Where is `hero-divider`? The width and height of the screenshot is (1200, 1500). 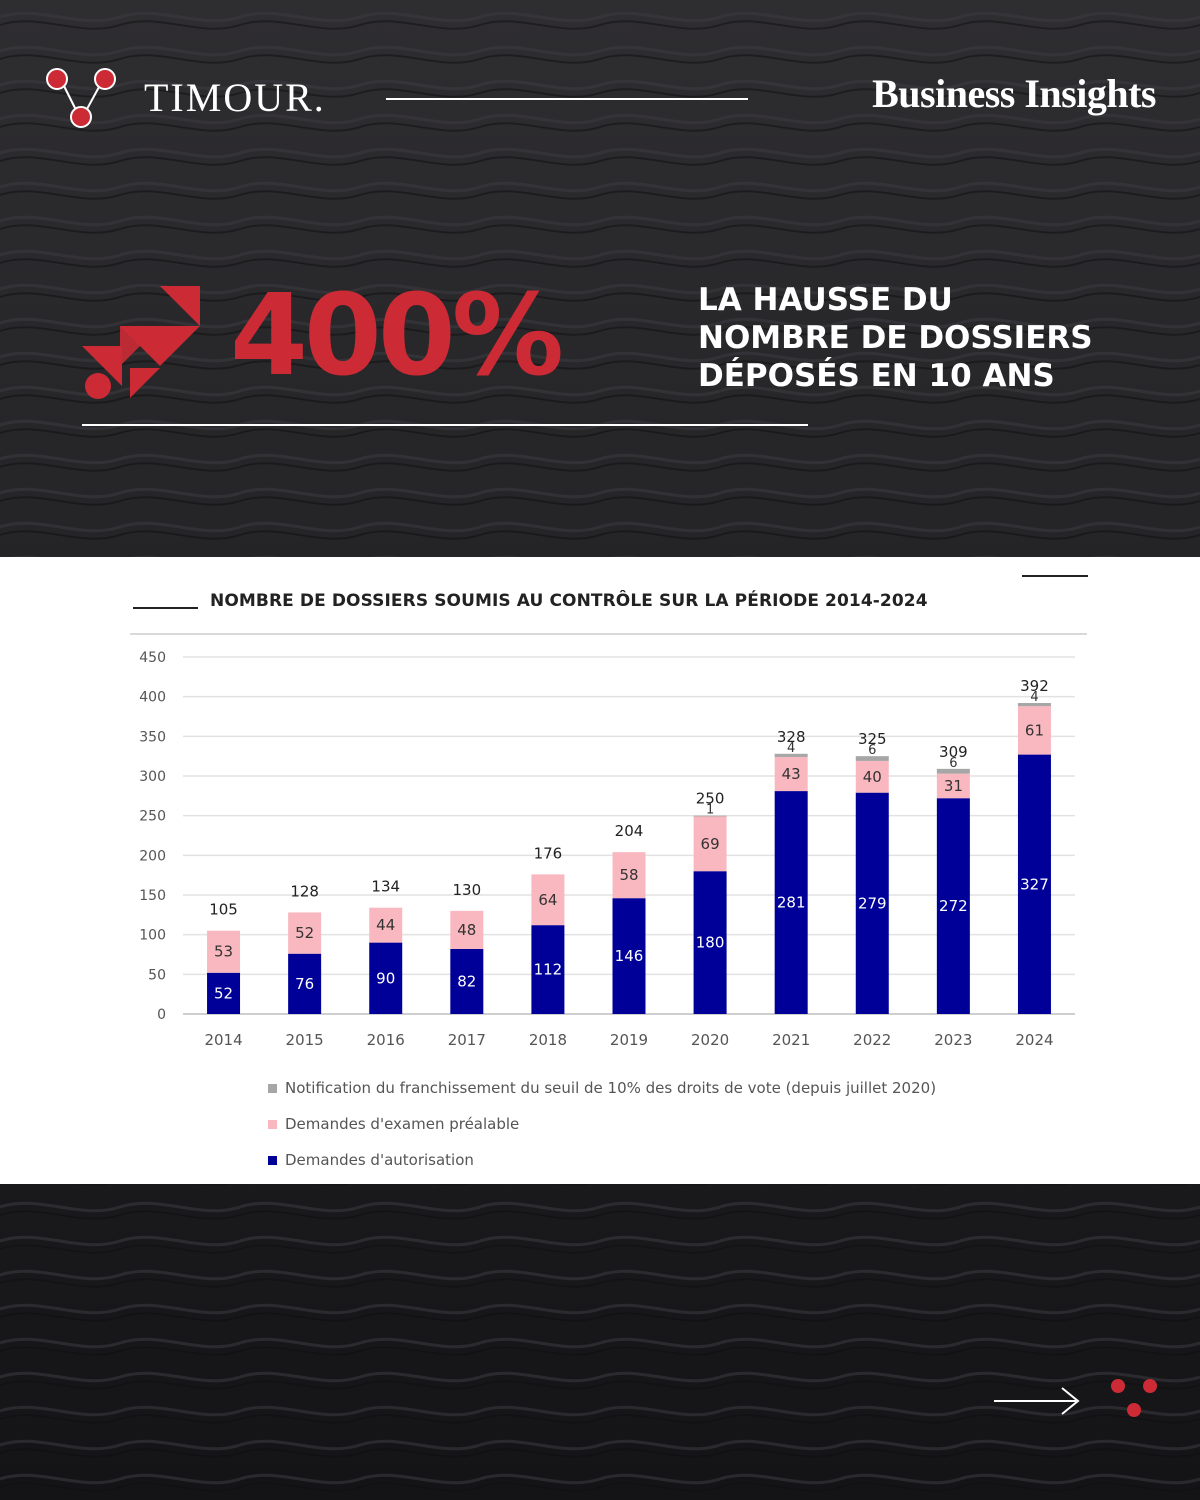 hero-divider is located at coordinates (445, 425).